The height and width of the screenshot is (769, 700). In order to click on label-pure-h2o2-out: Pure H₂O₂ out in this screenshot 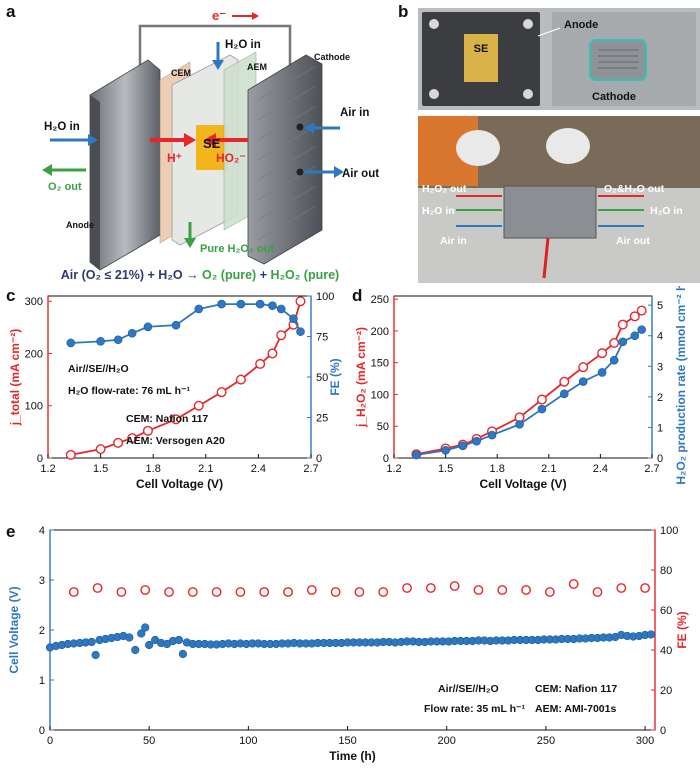, I will do `click(237, 249)`.